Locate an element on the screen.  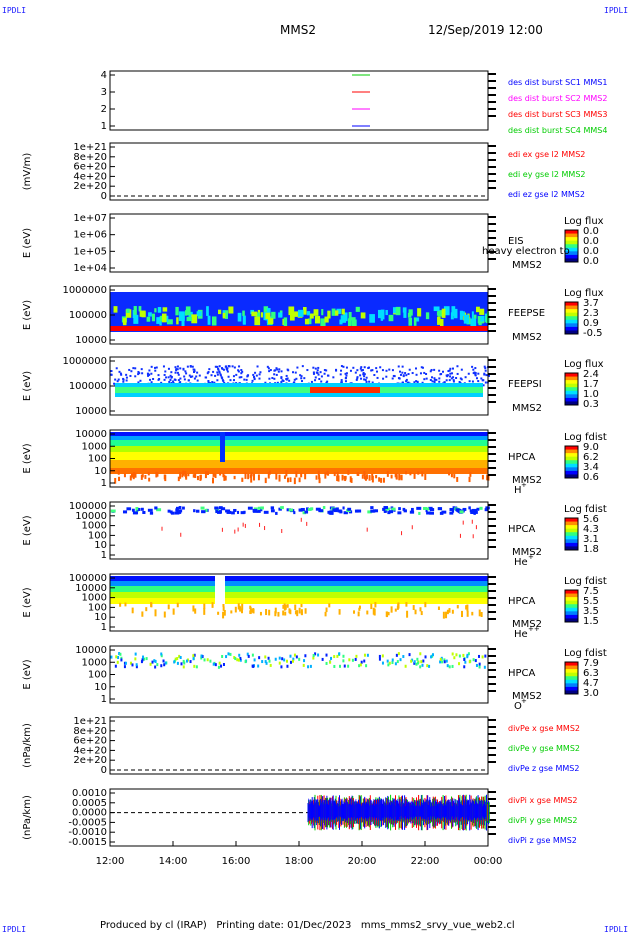
corner-label-top-right: IPDLI is located at coordinates (616, 10).